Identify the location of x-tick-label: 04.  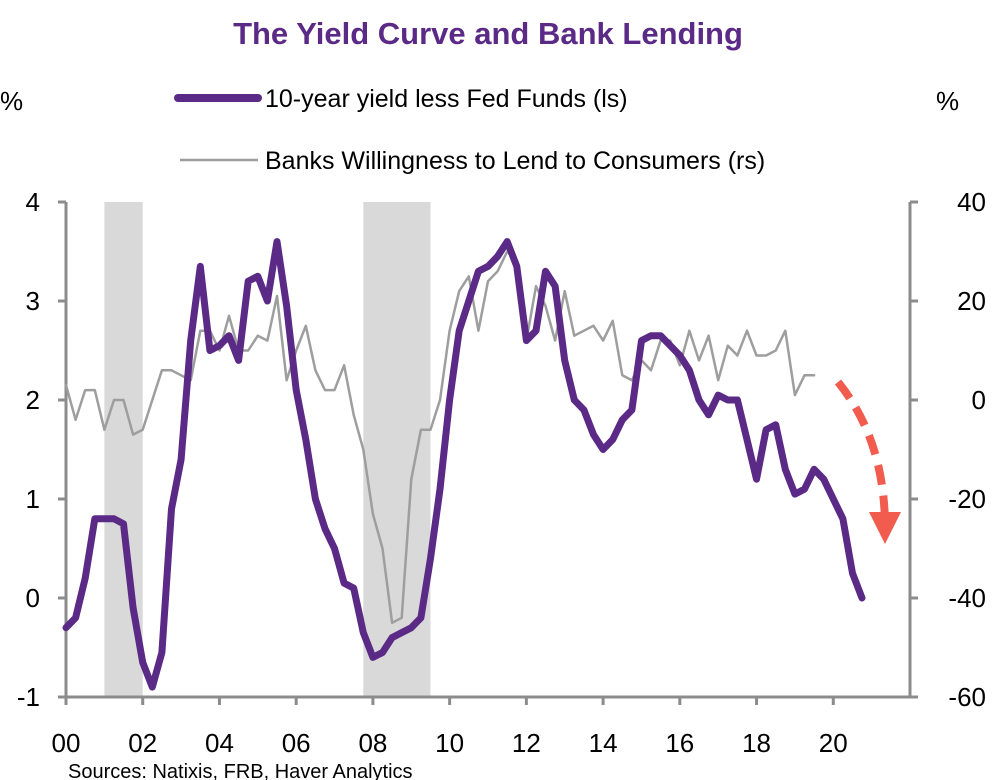
(219, 743).